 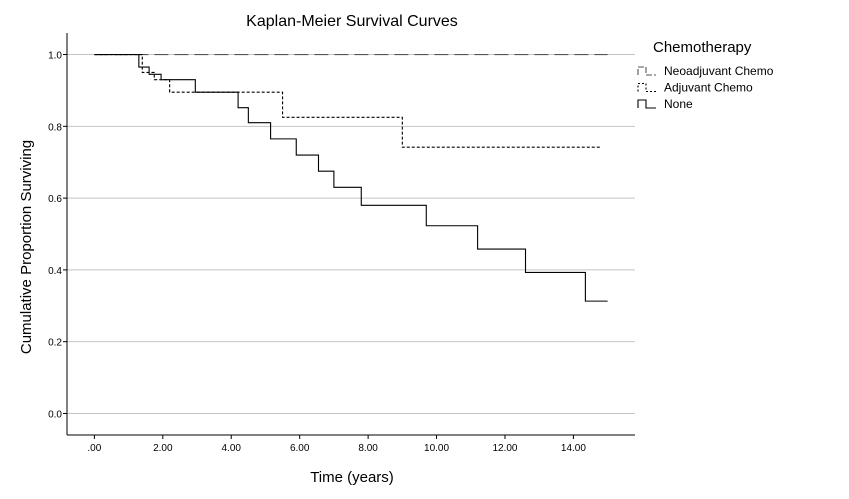 What do you see at coordinates (55, 271) in the screenshot?
I see `y-tick-label: 0.4` at bounding box center [55, 271].